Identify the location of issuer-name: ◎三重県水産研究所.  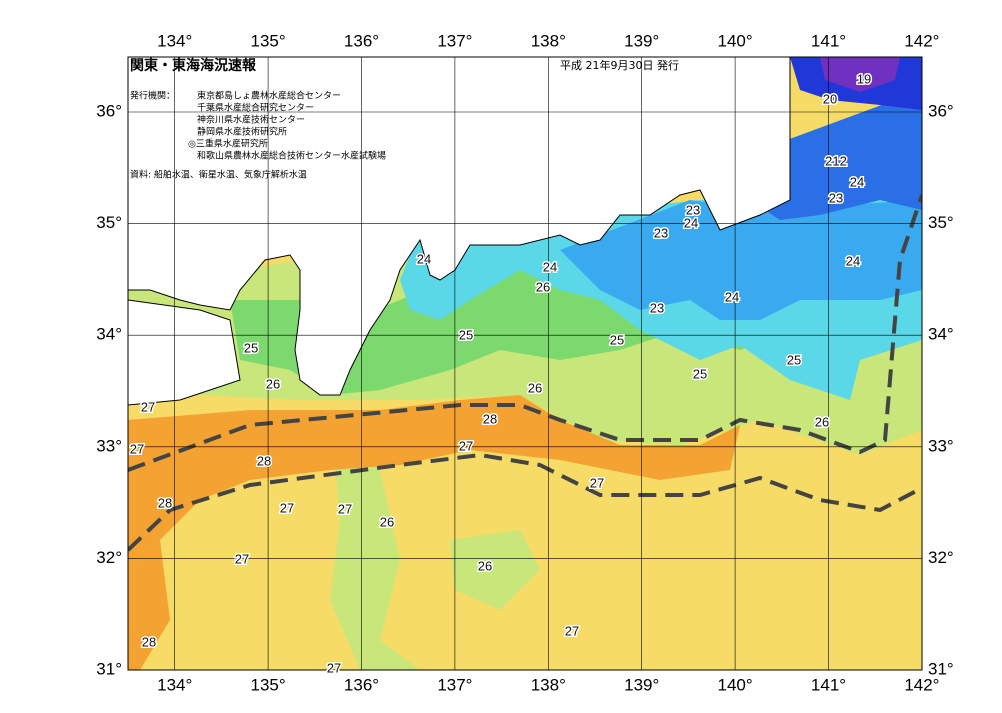
(228, 144).